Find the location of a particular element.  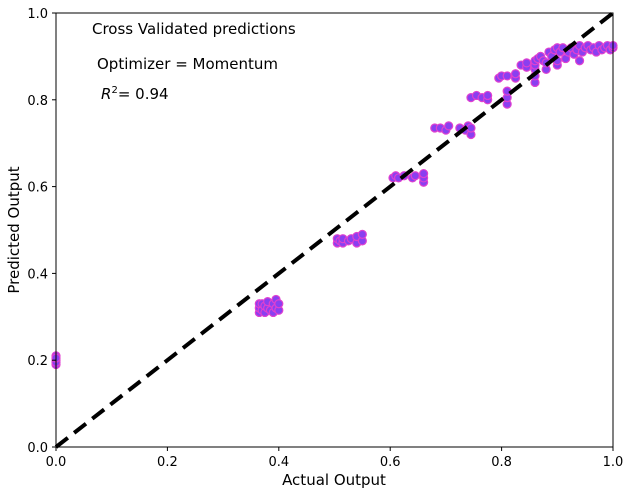

x-axis-ticks: 0.0 0.2 0.4 0.6 0.8 1.0 is located at coordinates (335, 458).